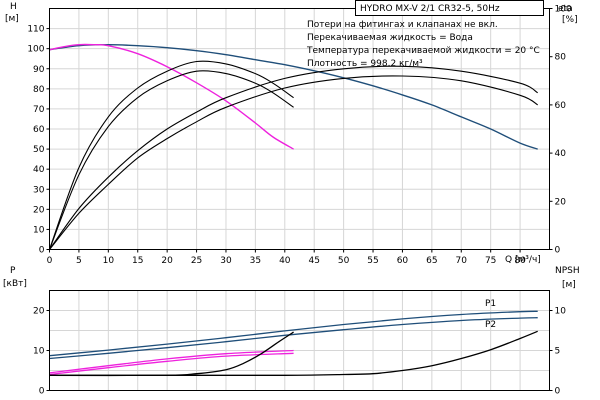 The width and height of the screenshot is (600, 400). I want to click on npsh-tick-label: 5, so click(558, 352).